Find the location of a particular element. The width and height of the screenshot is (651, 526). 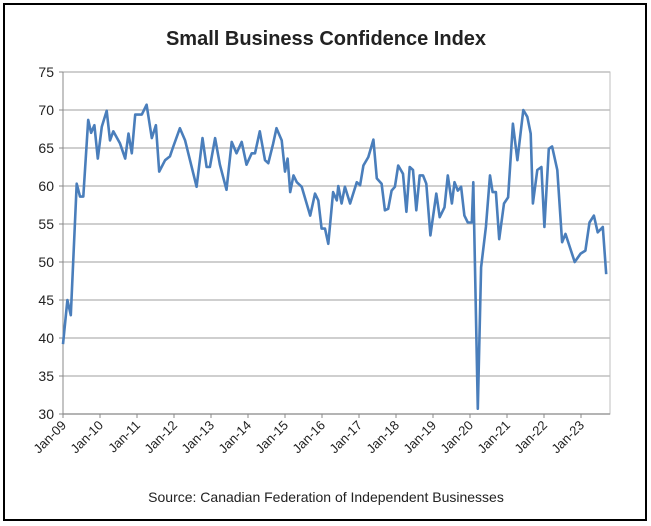

y-tick-label: 30 is located at coordinates (46, 414).